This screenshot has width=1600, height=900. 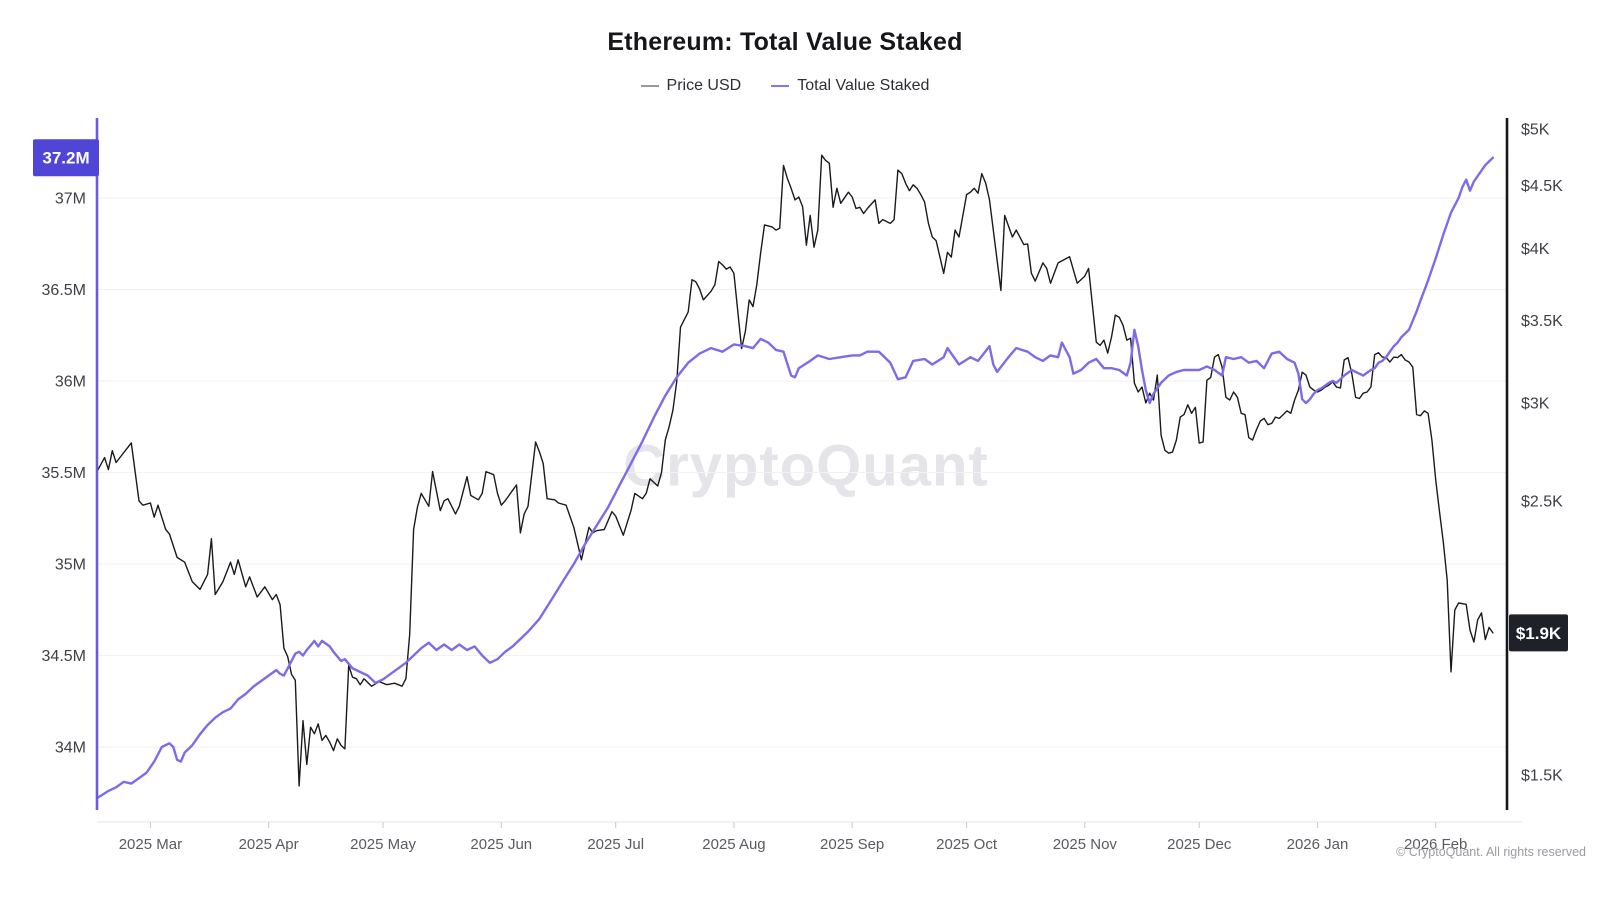 I want to click on left-axis-tick-label: 34.5M, so click(x=64, y=656).